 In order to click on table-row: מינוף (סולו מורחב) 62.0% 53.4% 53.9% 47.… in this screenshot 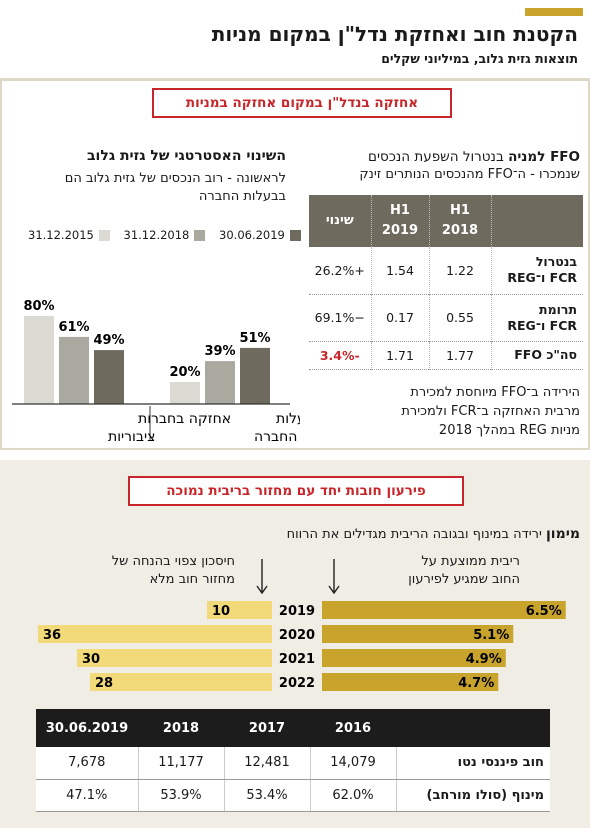, I will do `click(293, 795)`.